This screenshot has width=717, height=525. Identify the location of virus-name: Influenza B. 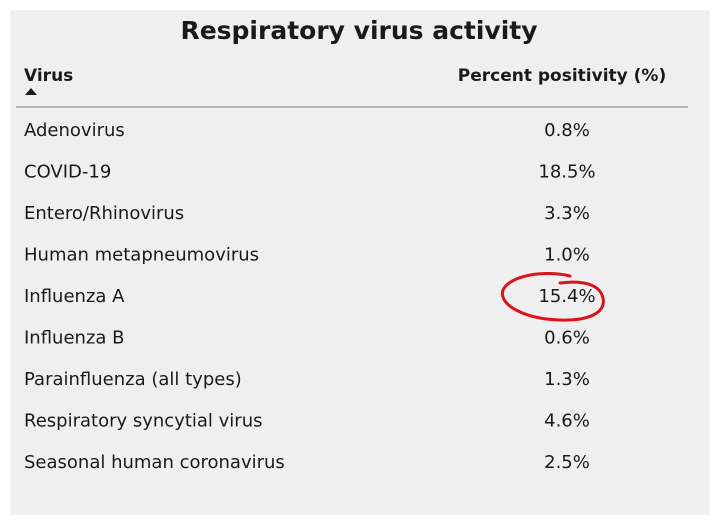
(74, 338).